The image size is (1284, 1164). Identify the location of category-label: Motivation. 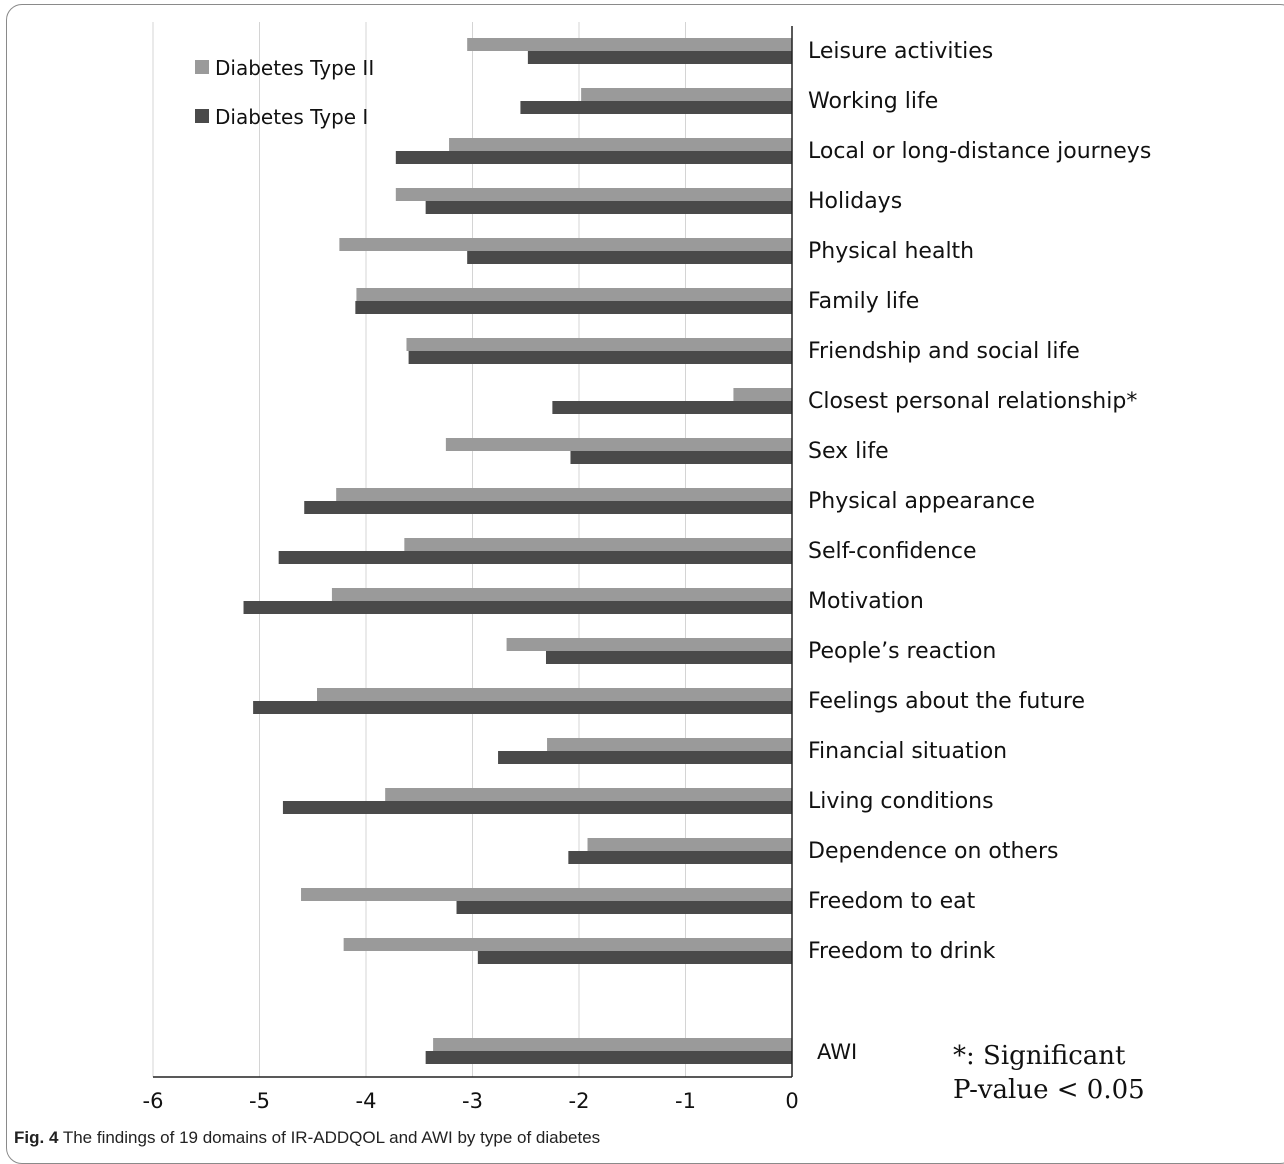
(866, 601).